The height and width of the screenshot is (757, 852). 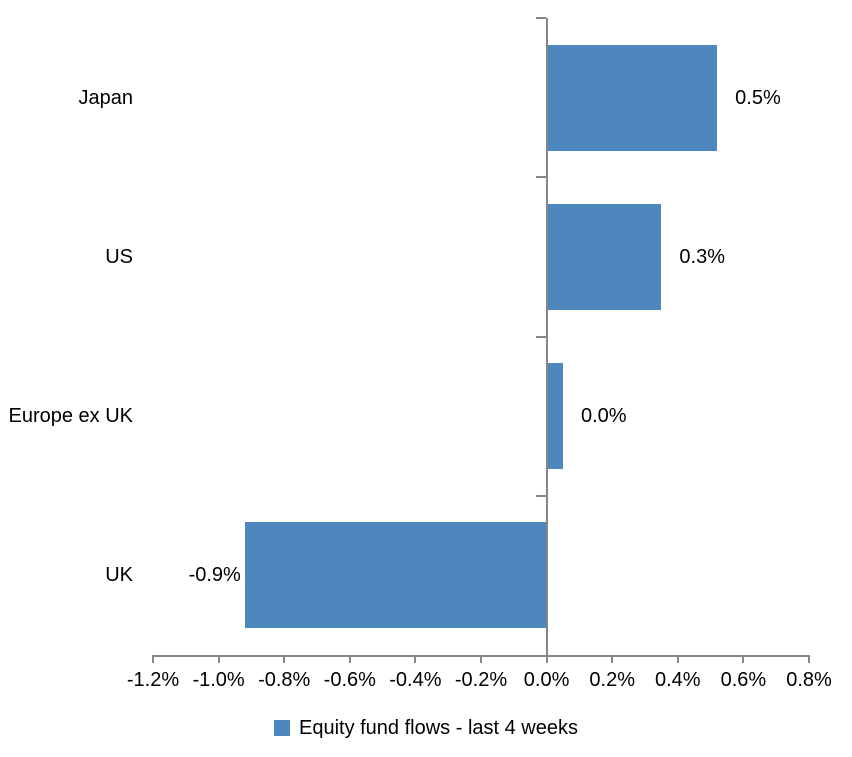 I want to click on legend-label: Equity fund flows - last 4 weeks, so click(x=438, y=728).